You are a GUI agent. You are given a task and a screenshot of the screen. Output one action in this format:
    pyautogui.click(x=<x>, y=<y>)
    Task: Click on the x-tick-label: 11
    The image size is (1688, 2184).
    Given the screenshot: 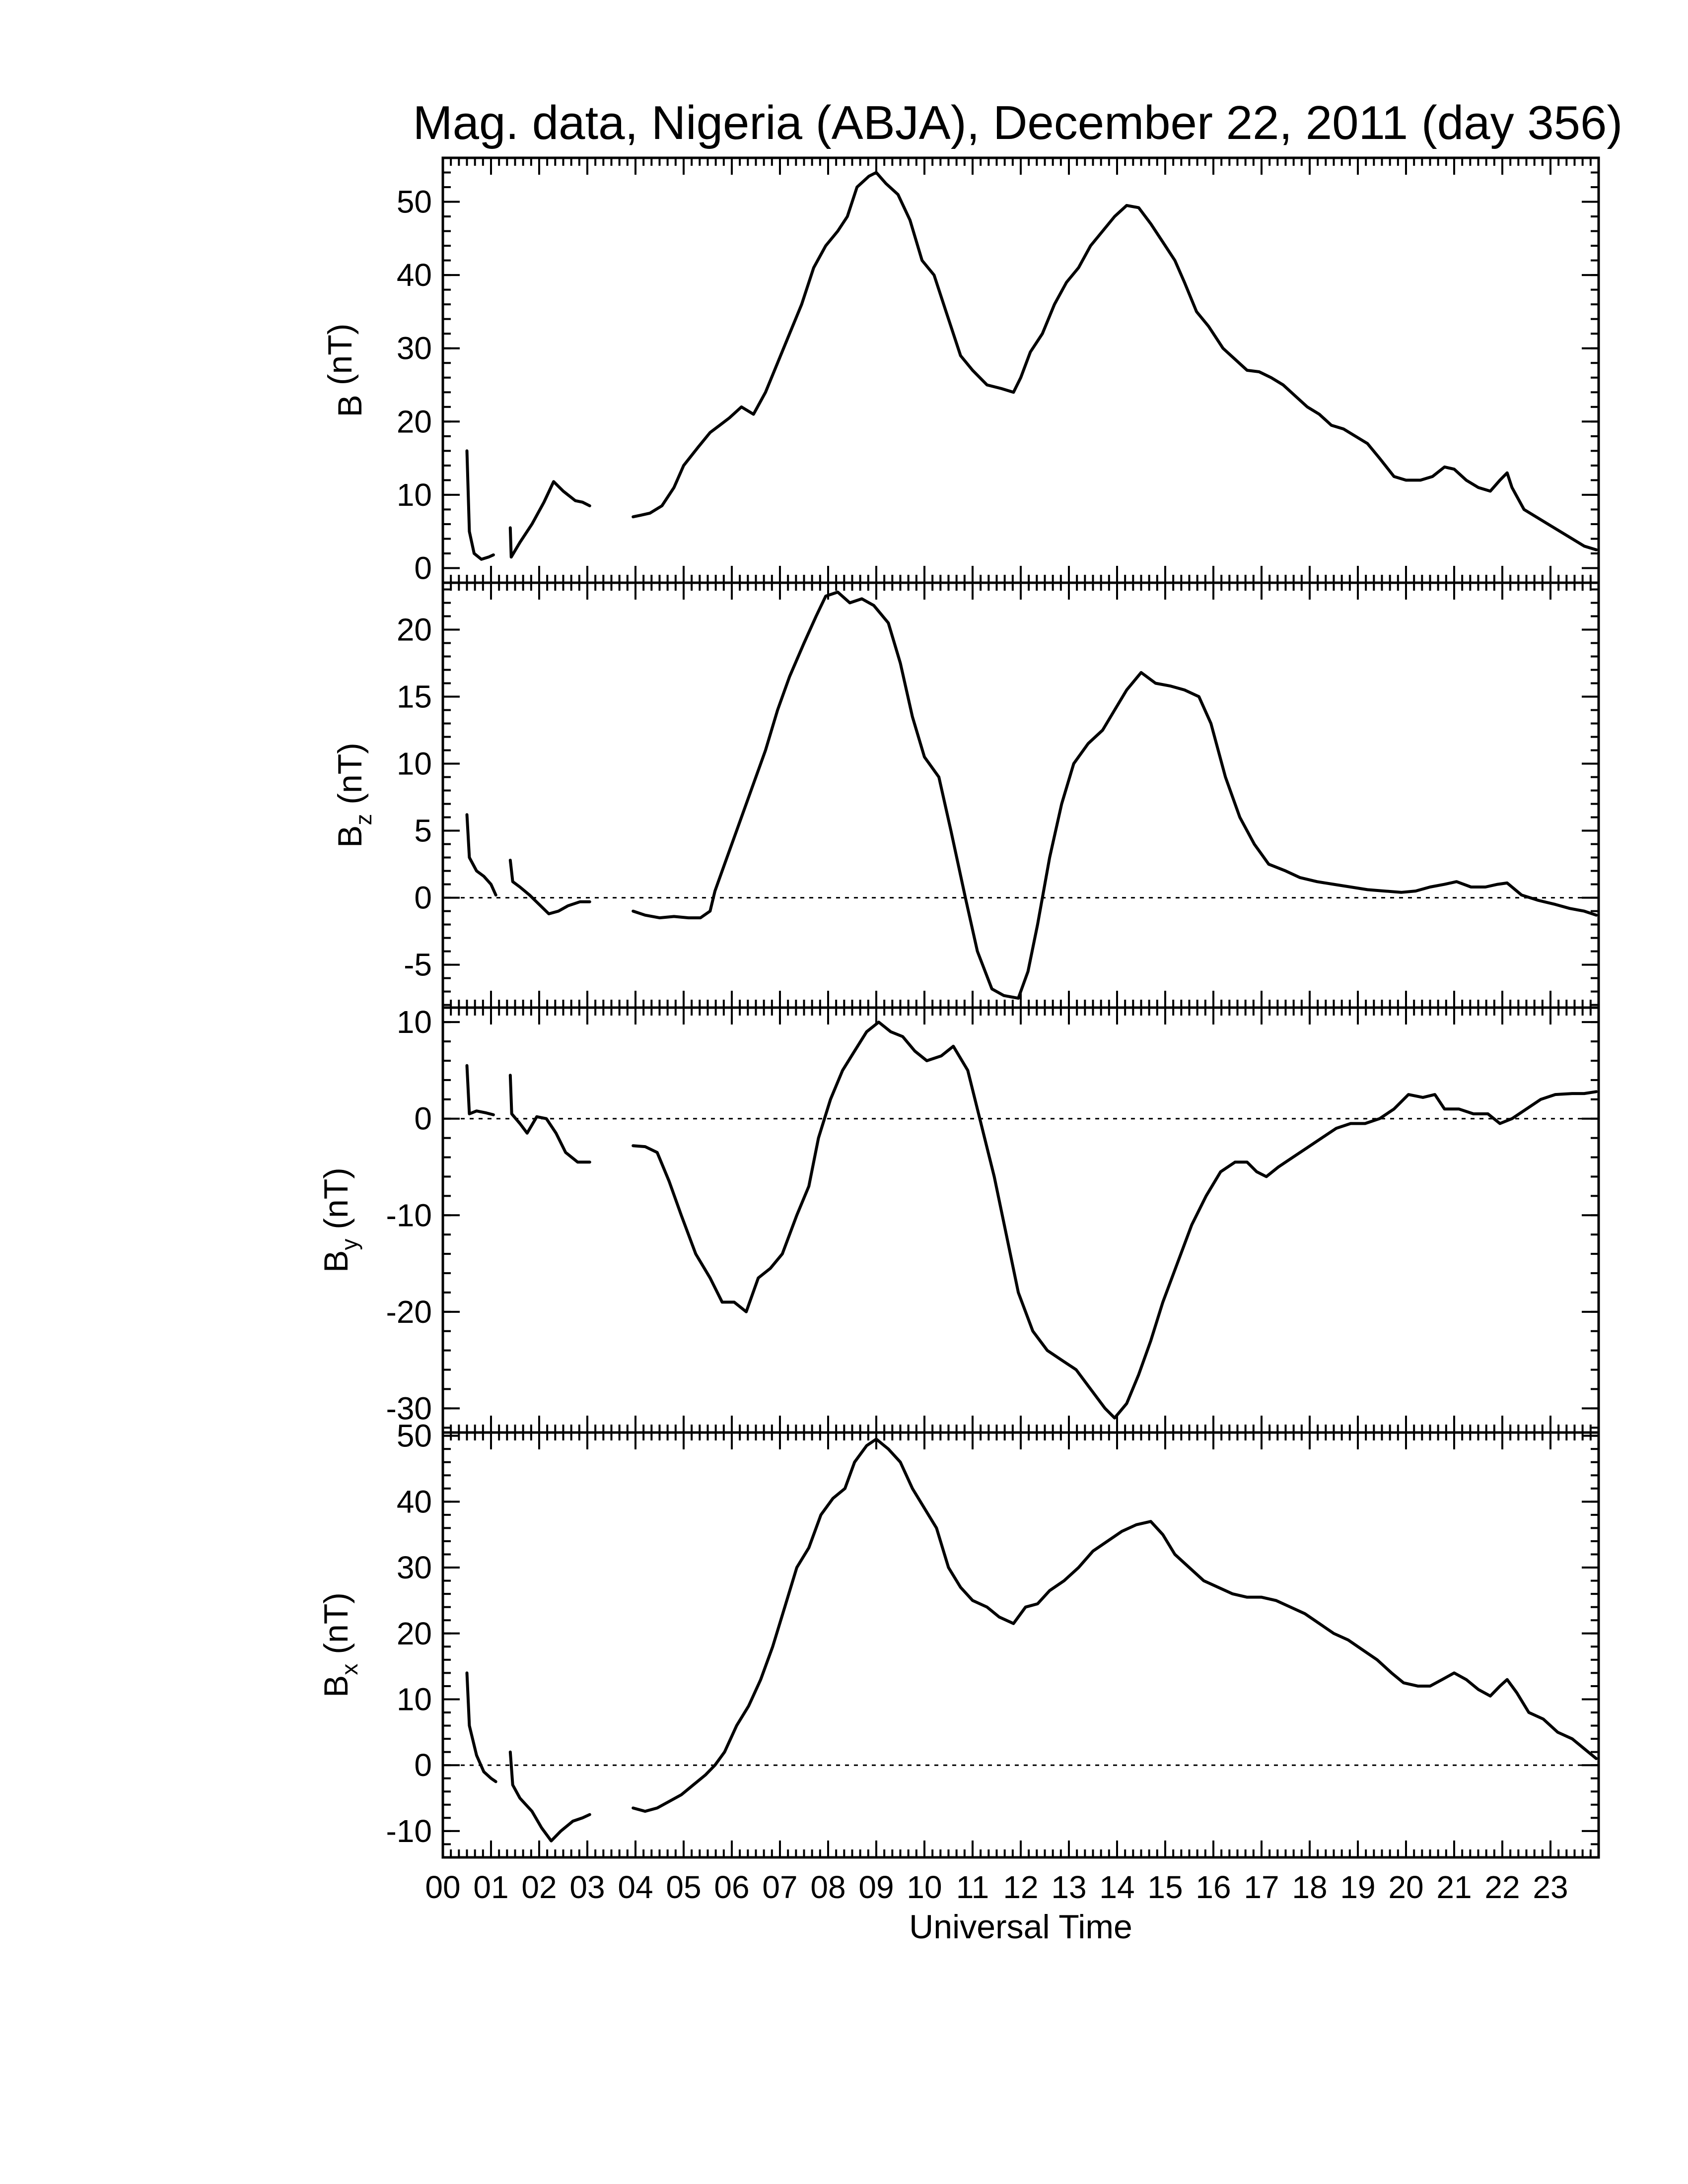 What is the action you would take?
    pyautogui.click(x=972, y=1887)
    